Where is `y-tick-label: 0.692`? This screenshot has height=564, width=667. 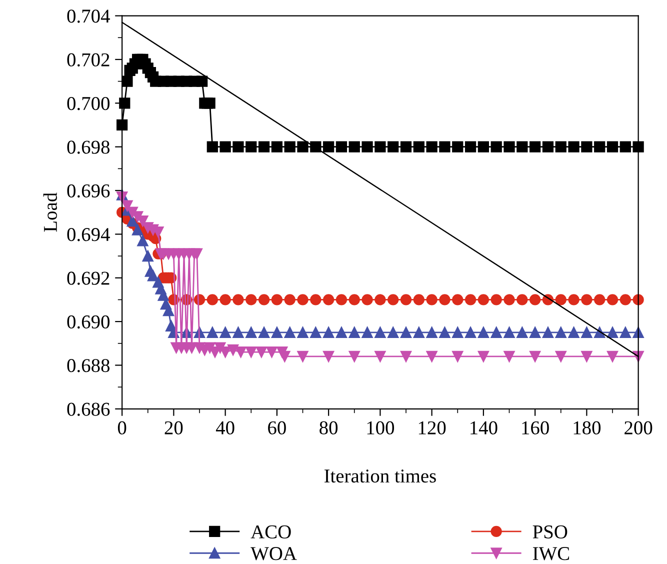 y-tick-label: 0.692 is located at coordinates (88, 278).